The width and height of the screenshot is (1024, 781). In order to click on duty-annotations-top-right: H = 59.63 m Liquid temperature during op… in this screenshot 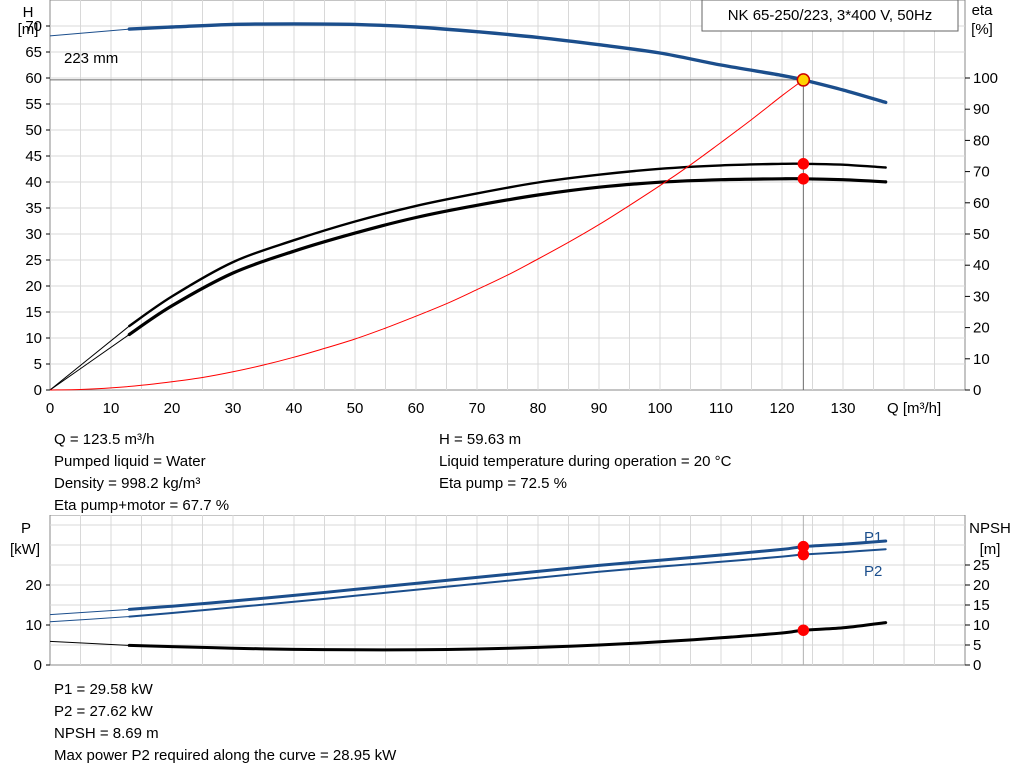, I will do `click(585, 462)`.